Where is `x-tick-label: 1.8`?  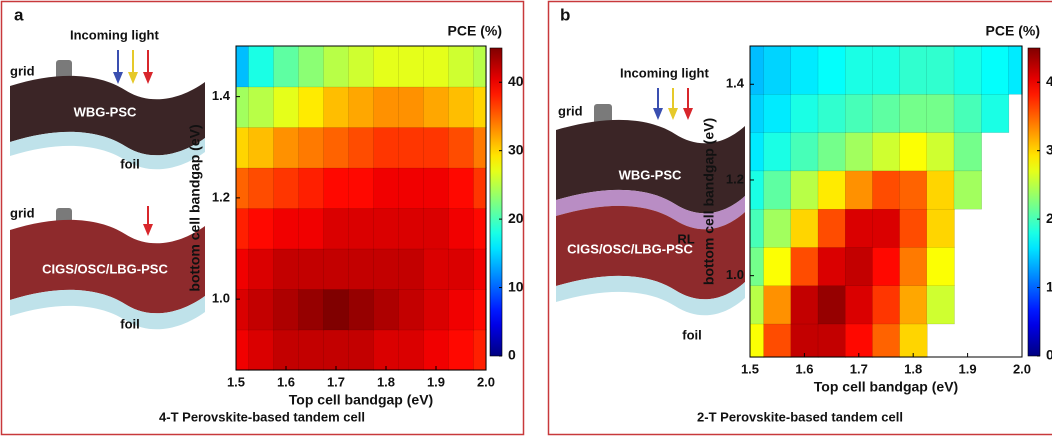
x-tick-label: 1.8 is located at coordinates (386, 381).